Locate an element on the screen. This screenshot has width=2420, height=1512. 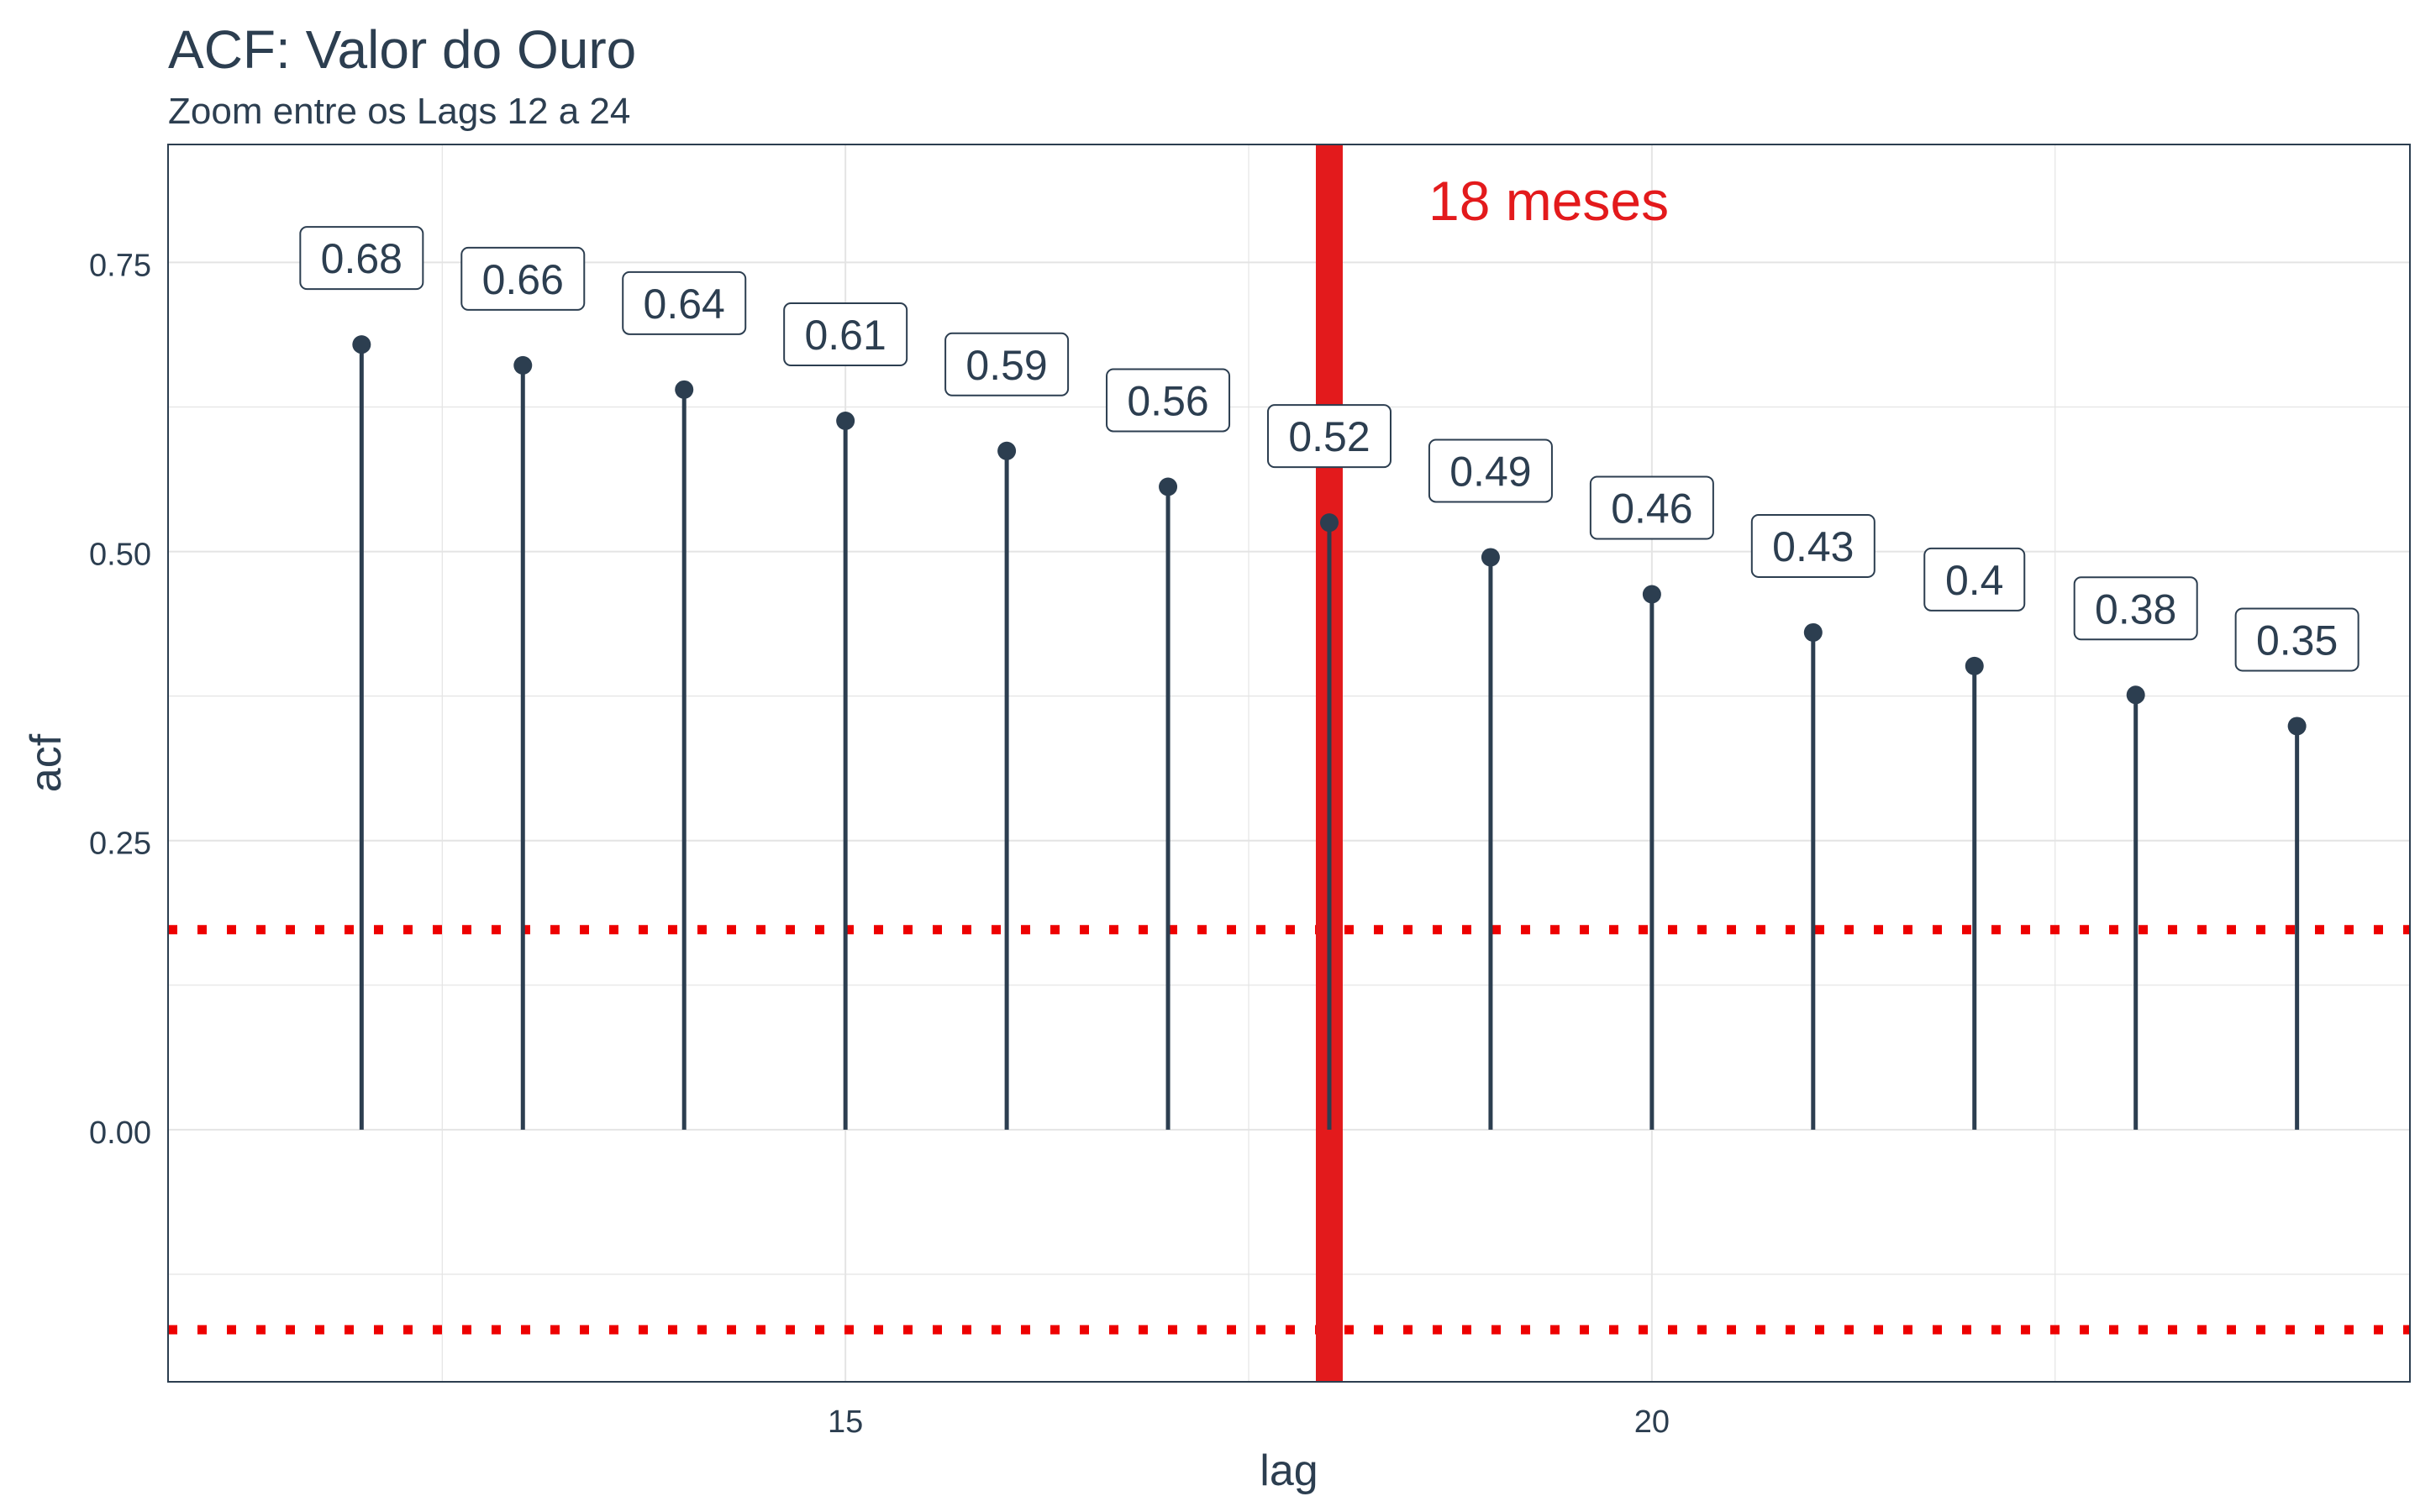
data-label: 0.49 is located at coordinates (1490, 470).